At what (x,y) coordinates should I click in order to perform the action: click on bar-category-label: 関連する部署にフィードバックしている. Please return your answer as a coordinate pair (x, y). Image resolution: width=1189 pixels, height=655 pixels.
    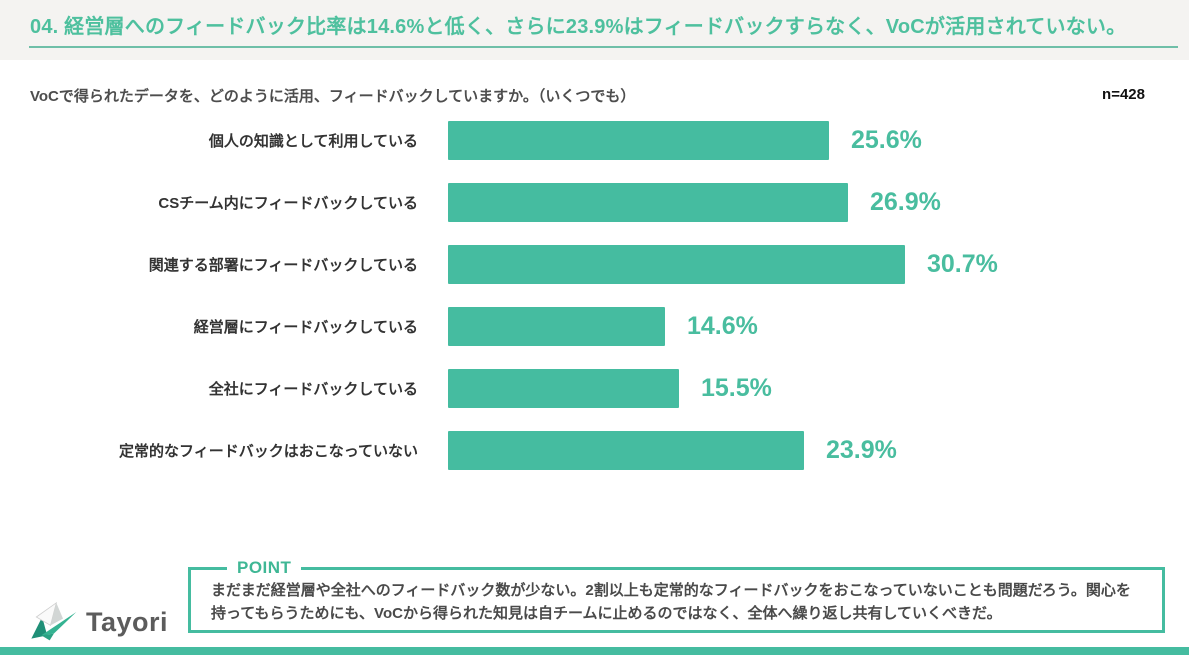
    Looking at the image, I should click on (283, 265).